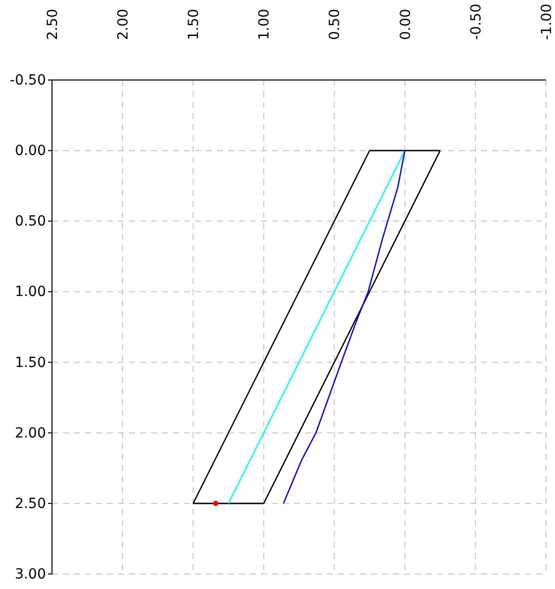 This screenshot has height=589, width=555. I want to click on x-tick-label: 0.50, so click(335, 24).